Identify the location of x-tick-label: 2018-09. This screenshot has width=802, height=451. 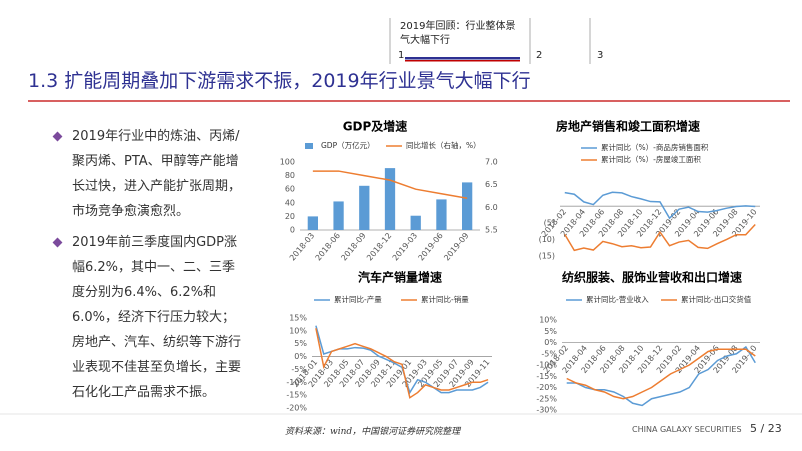
(353, 246).